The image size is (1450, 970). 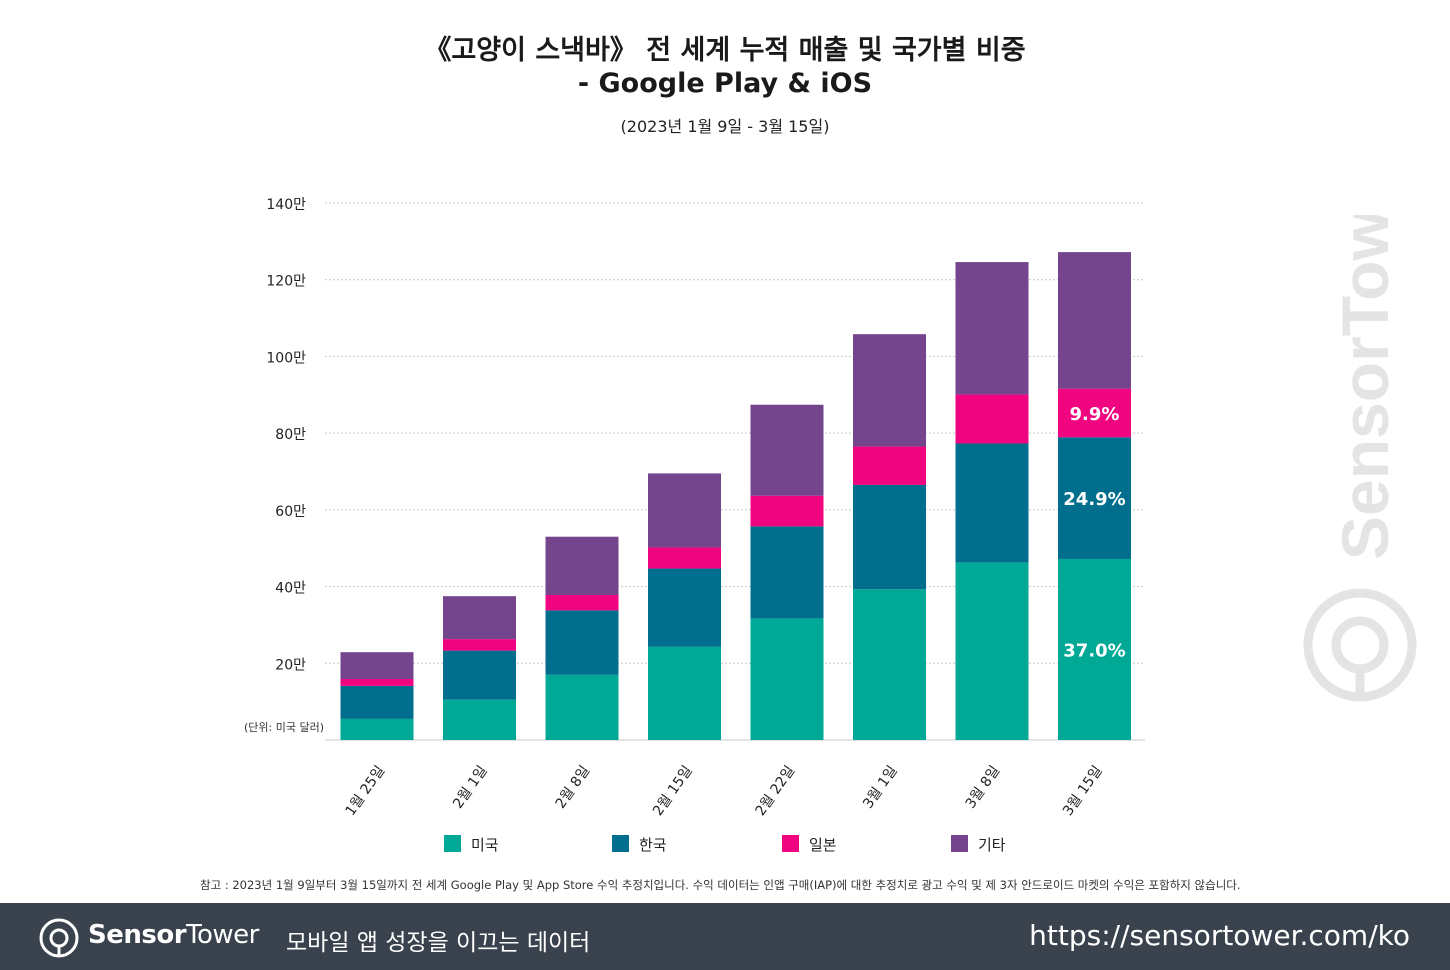 I want to click on x-tick-label: 3월 8일, so click(x=983, y=787).